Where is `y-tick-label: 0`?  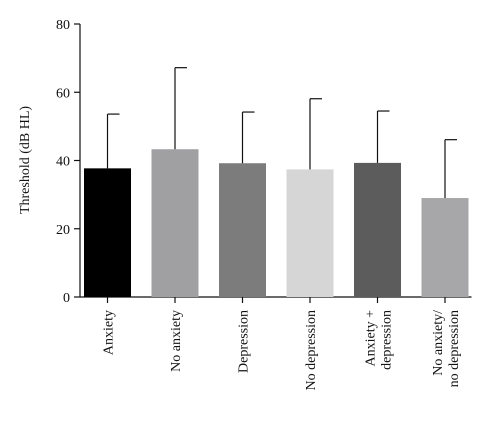 y-tick-label: 0 is located at coordinates (66, 298).